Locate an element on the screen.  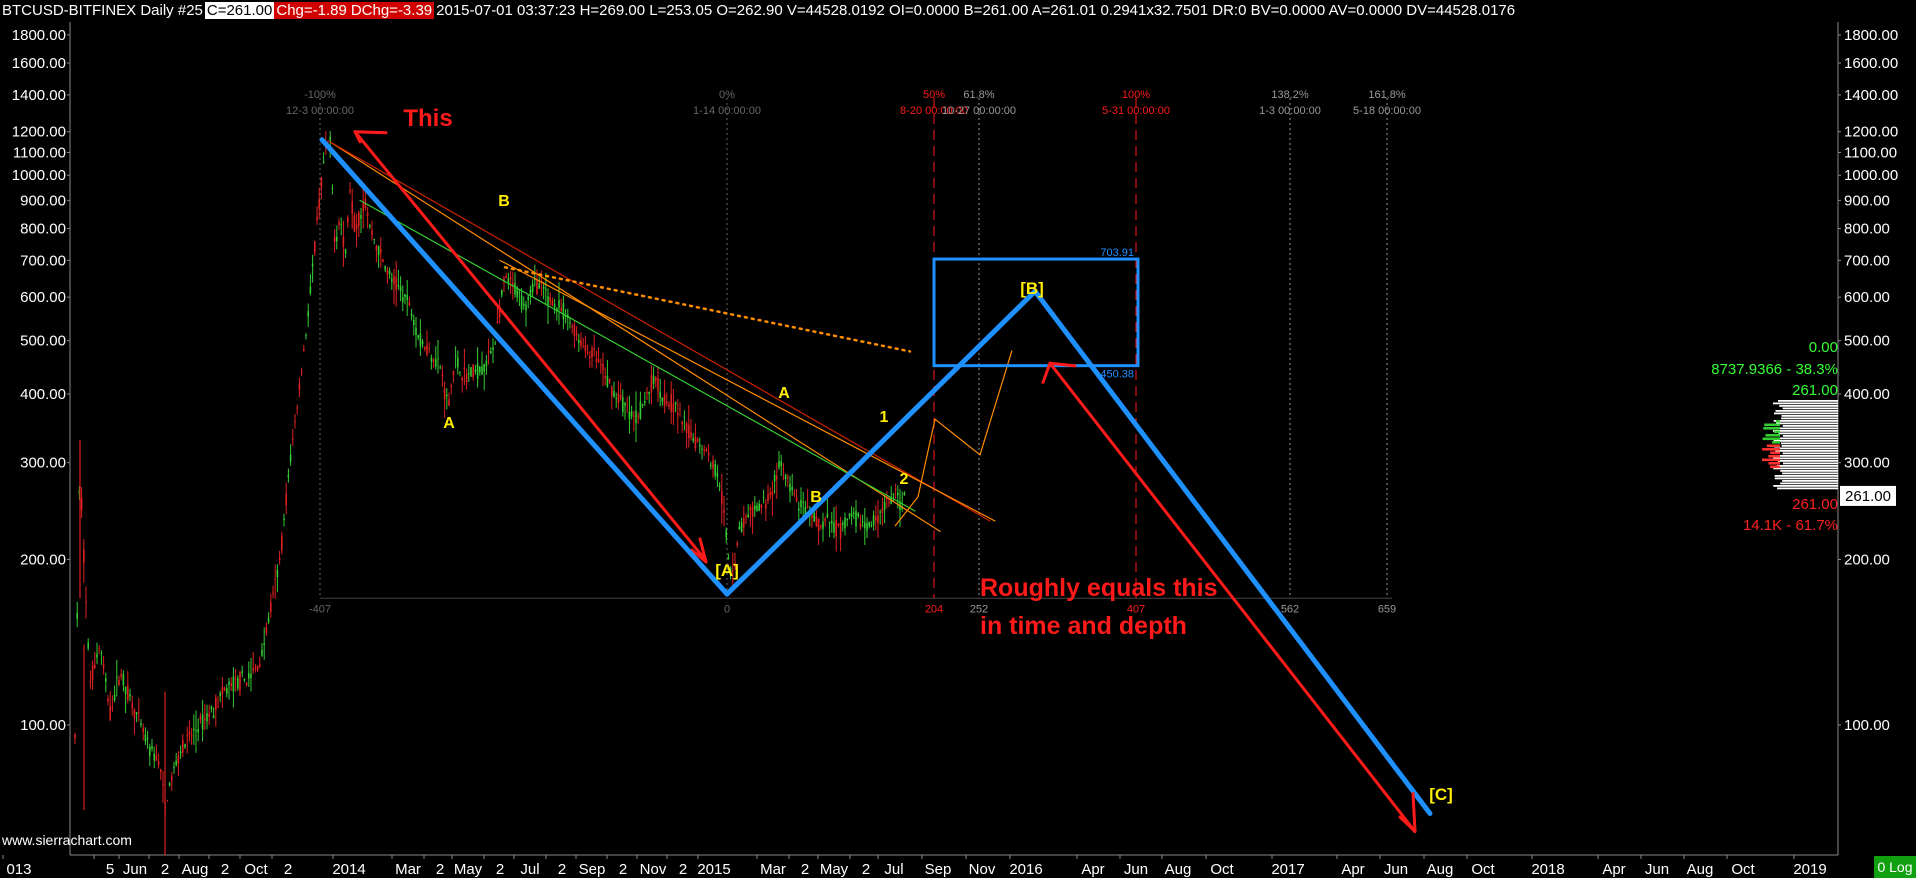
fib-bar-count-label: 252 is located at coordinates (979, 609).